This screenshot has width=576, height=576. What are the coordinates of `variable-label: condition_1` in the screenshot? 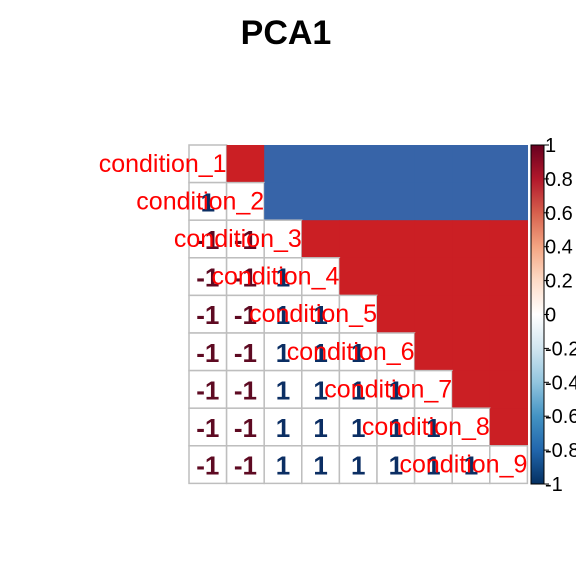 It's located at (163, 164).